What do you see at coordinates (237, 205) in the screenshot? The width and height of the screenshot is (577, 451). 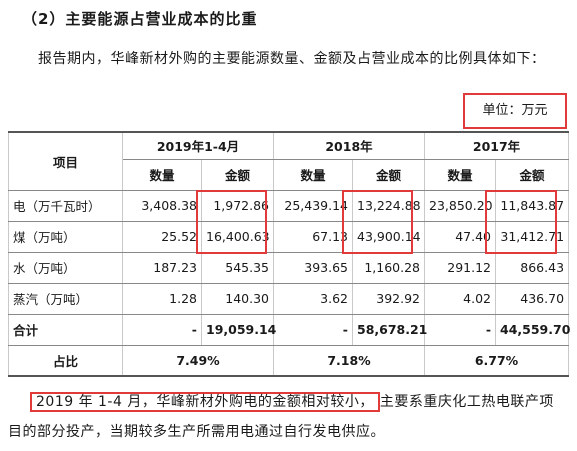 I see `cell-value: 1,972.86` at bounding box center [237, 205].